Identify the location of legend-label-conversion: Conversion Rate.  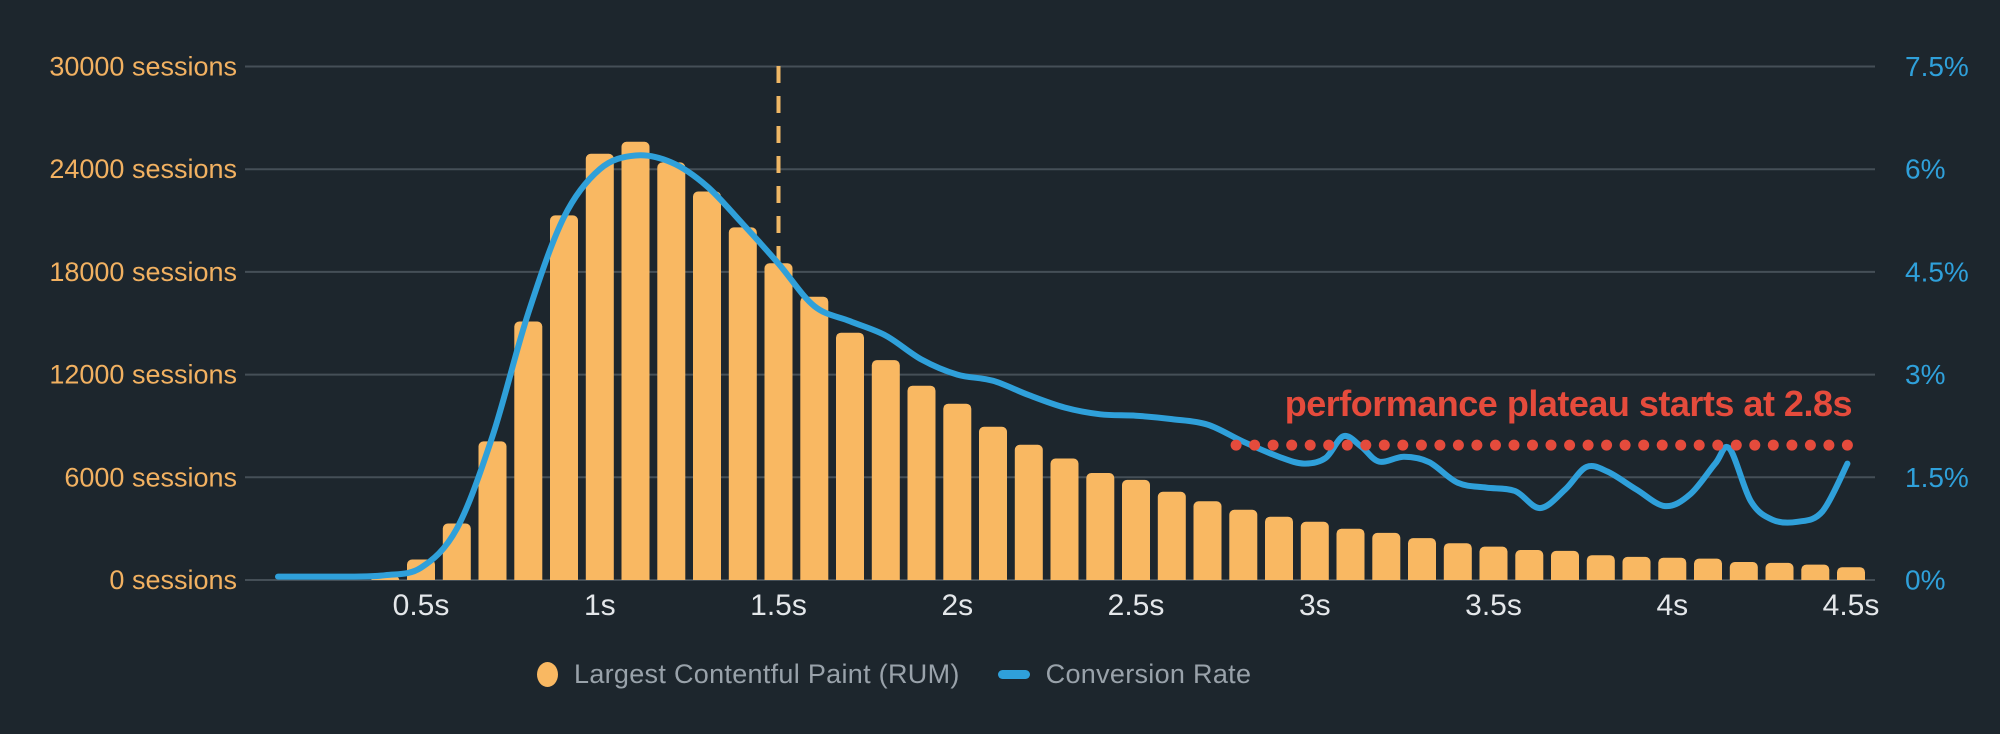
(1148, 674).